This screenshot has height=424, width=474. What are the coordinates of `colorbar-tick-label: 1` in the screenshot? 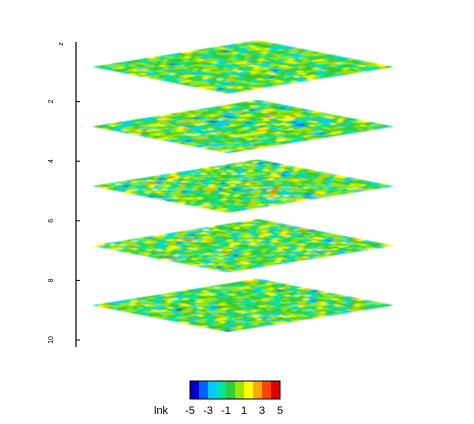 It's located at (244, 411).